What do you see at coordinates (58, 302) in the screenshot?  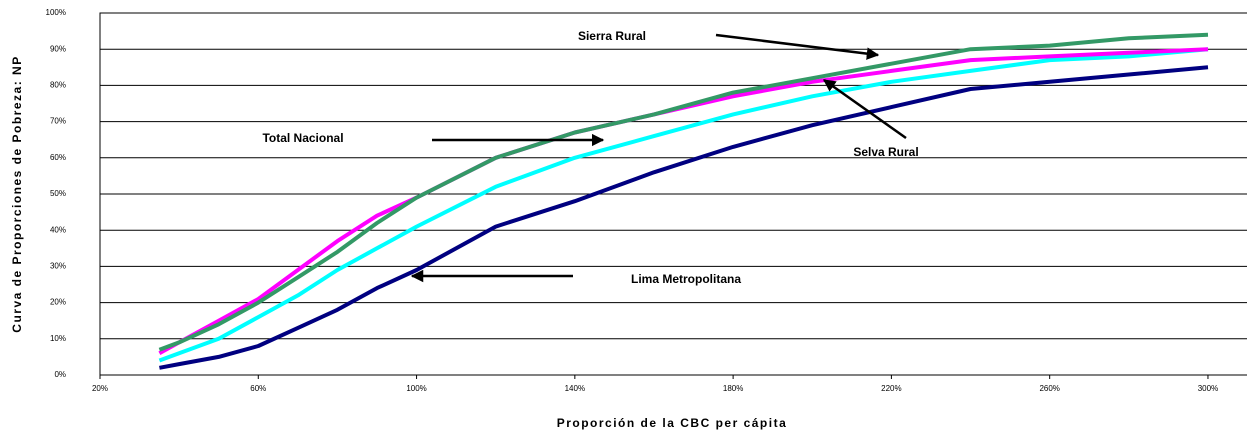 I see `y-tick-label: 20%` at bounding box center [58, 302].